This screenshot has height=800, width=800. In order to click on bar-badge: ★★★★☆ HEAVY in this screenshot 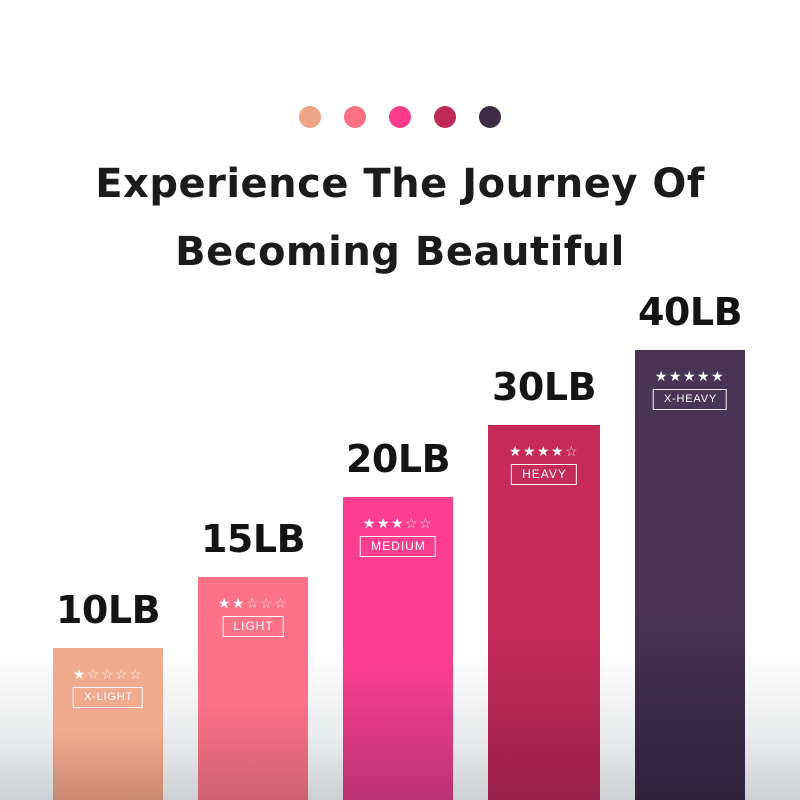, I will do `click(544, 464)`.